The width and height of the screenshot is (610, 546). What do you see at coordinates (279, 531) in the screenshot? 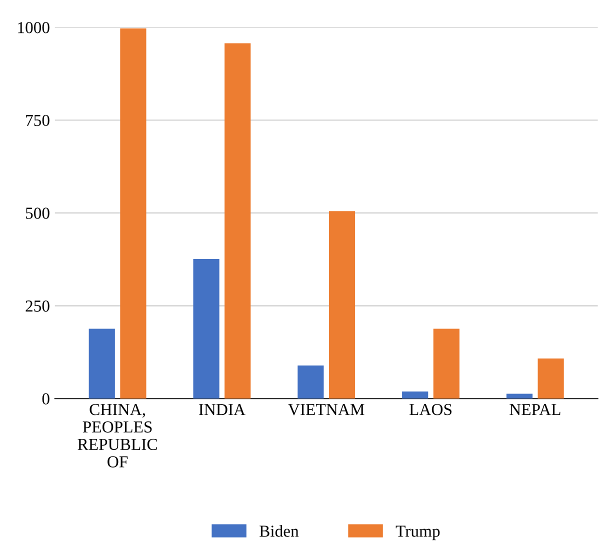
I see `legend-label: Biden` at bounding box center [279, 531].